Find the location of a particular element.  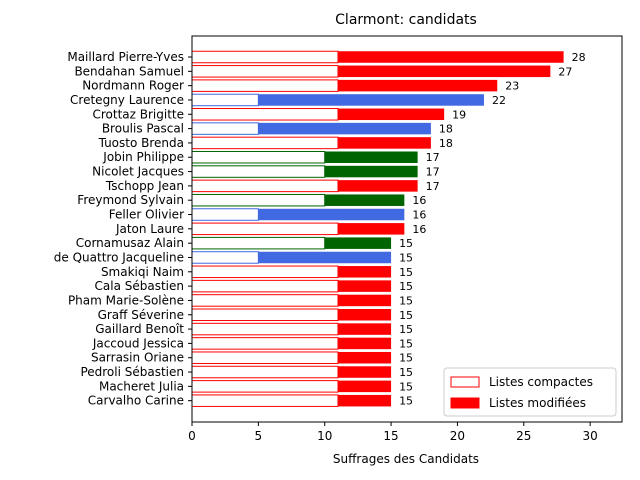

legend-label: Listes modifiées is located at coordinates (537, 403).